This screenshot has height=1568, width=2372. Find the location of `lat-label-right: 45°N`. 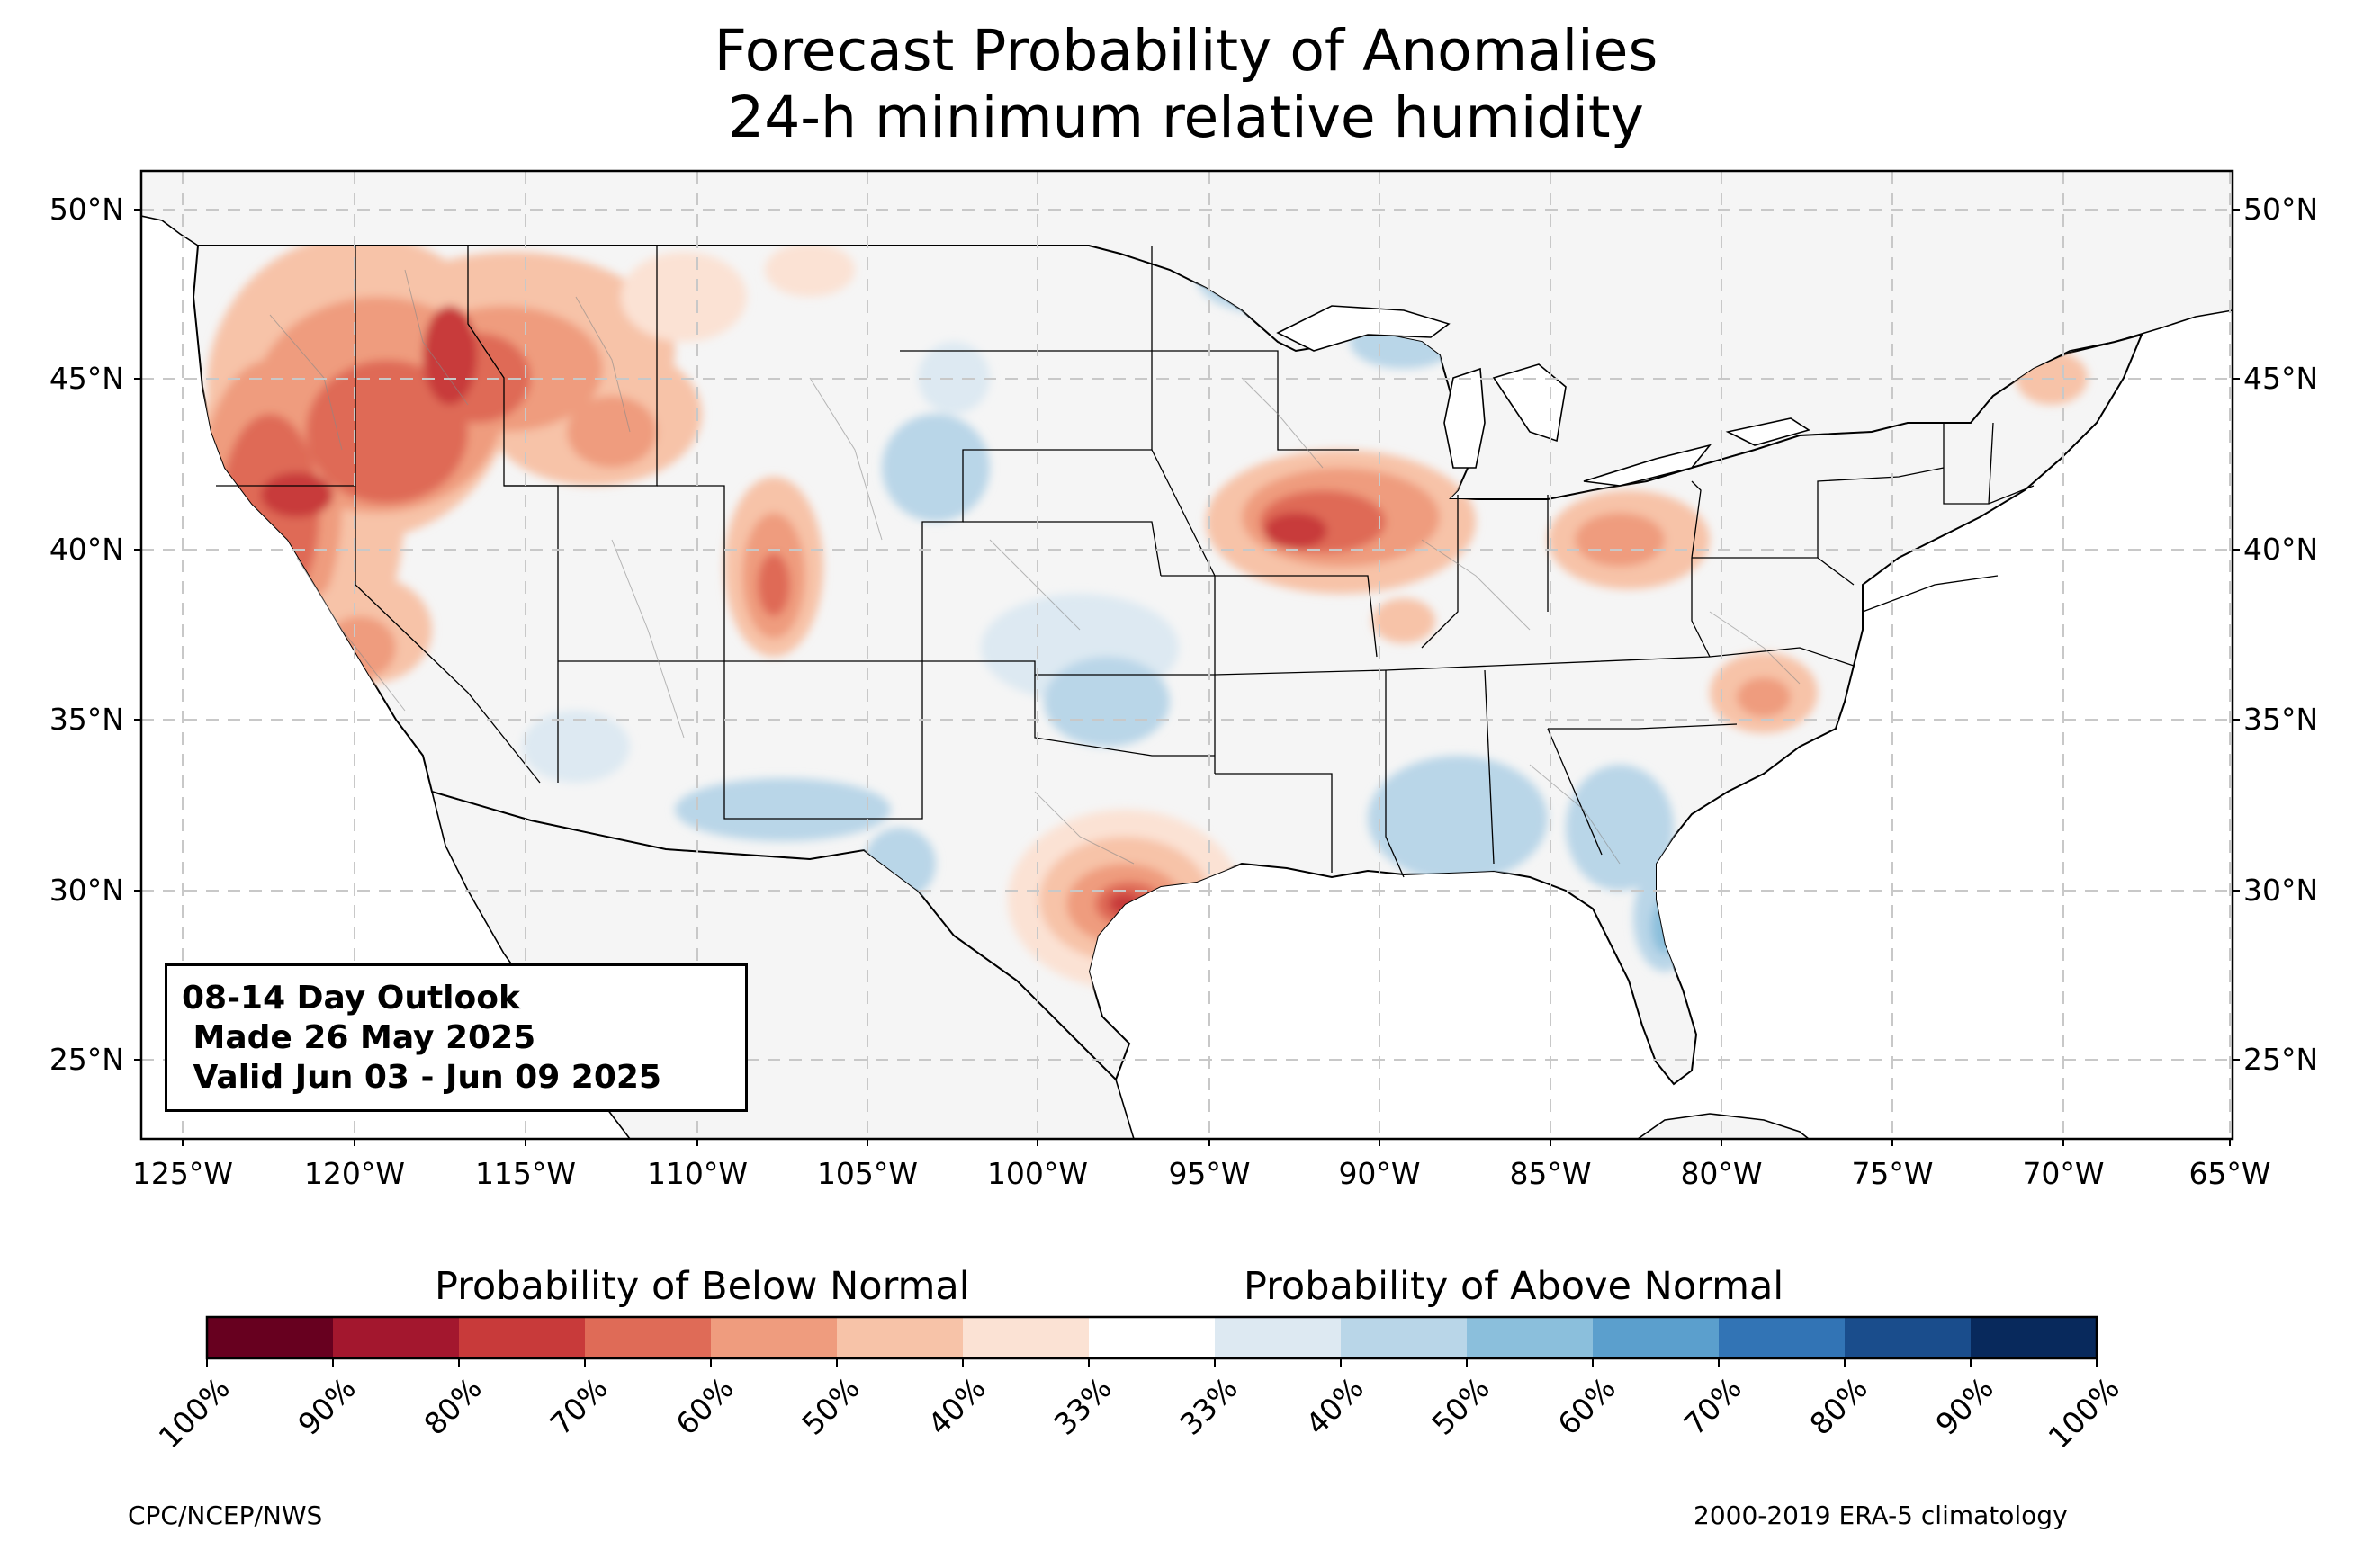

lat-label-right: 45°N is located at coordinates (2281, 378).